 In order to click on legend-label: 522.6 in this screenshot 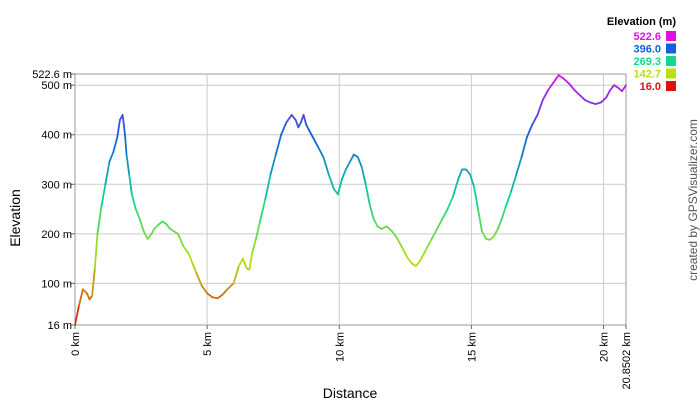, I will do `click(647, 37)`.